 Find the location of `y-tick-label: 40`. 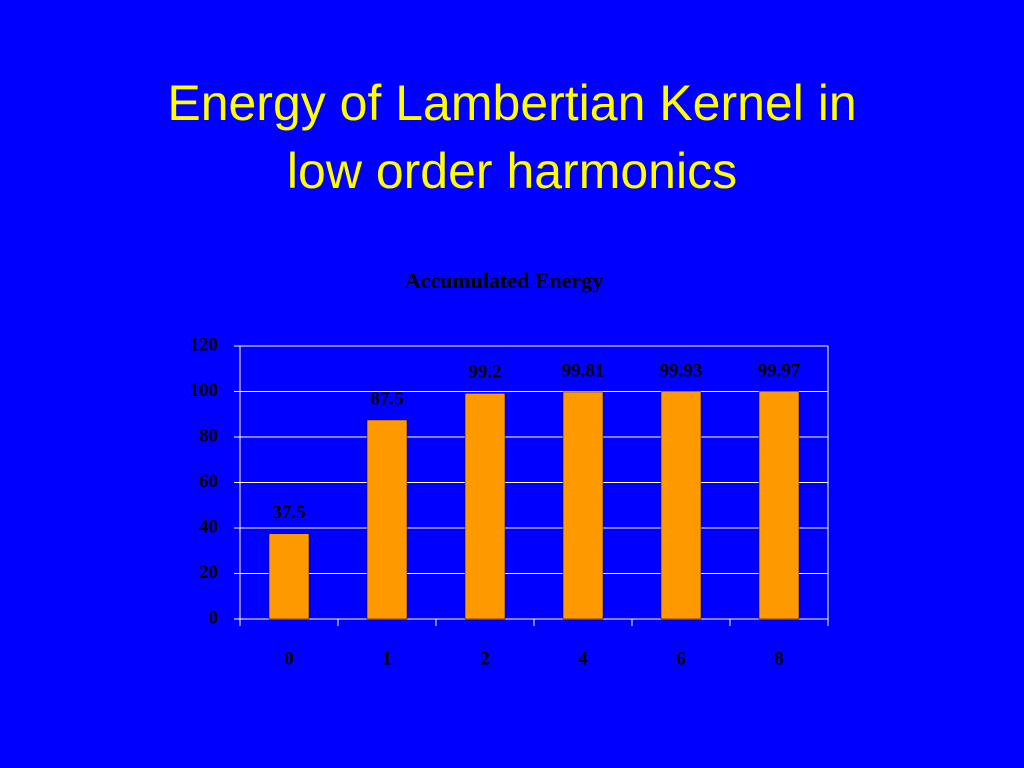

y-tick-label: 40 is located at coordinates (208, 526).